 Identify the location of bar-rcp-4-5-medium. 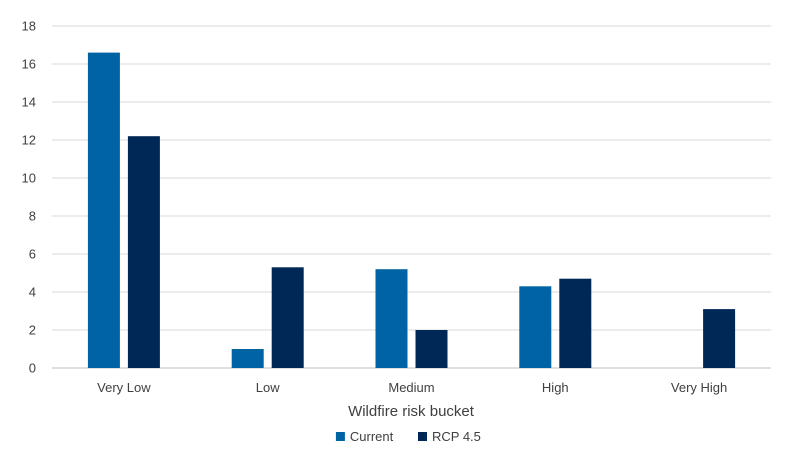
(431, 349).